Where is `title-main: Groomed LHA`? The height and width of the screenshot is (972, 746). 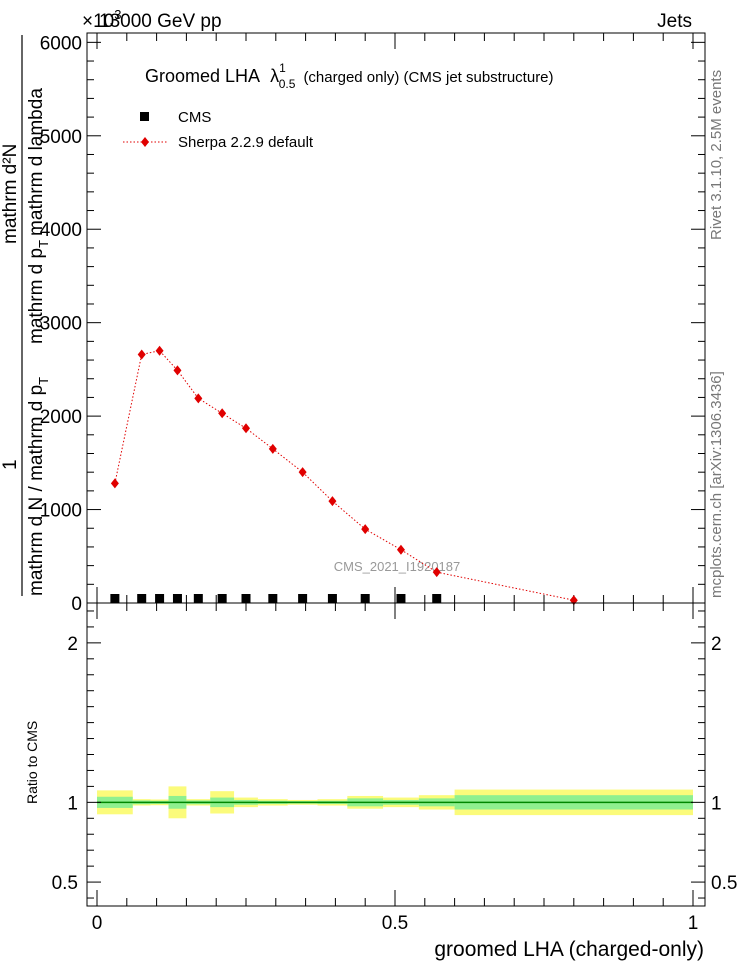 title-main: Groomed LHA is located at coordinates (202, 76).